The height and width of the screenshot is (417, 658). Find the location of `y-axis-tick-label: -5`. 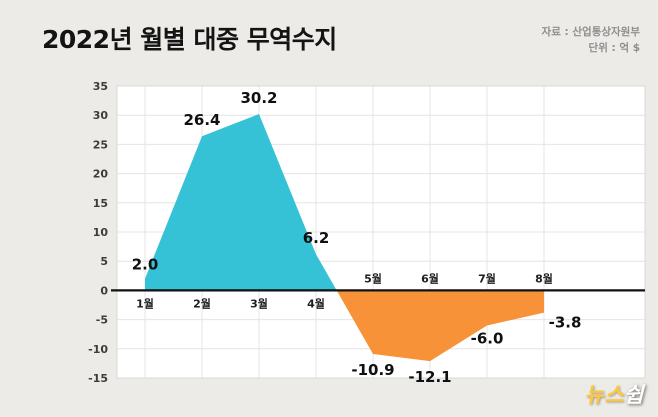

y-axis-tick-label: -5 is located at coordinates (102, 320).